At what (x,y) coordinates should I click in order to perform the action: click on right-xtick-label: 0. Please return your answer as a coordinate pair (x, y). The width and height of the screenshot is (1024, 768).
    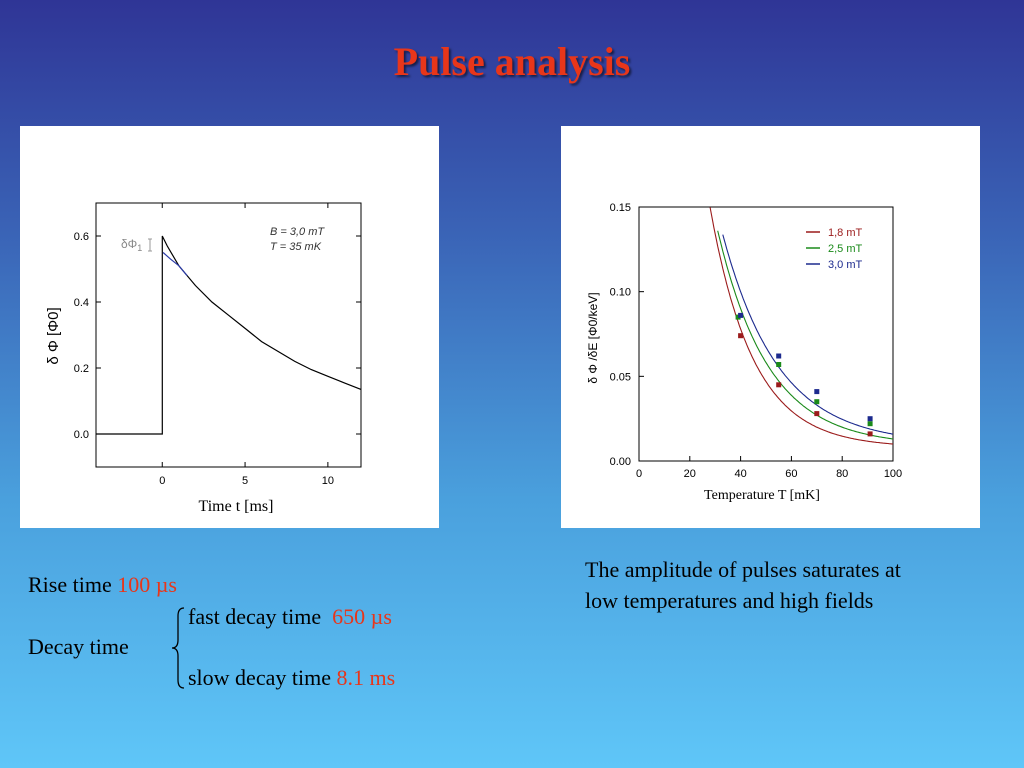
    Looking at the image, I should click on (639, 474).